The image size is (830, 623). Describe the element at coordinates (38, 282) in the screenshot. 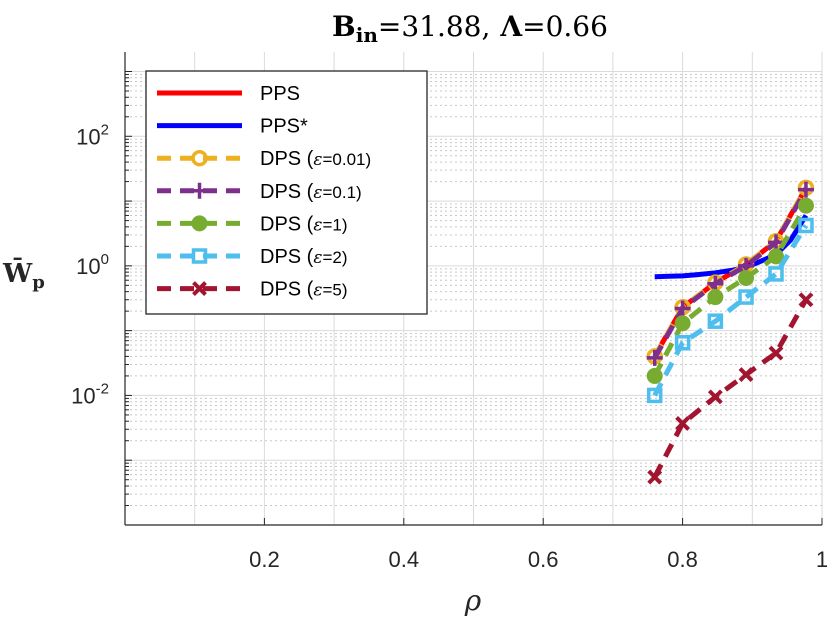

I see `y-axis-label-subscript: p` at that location.